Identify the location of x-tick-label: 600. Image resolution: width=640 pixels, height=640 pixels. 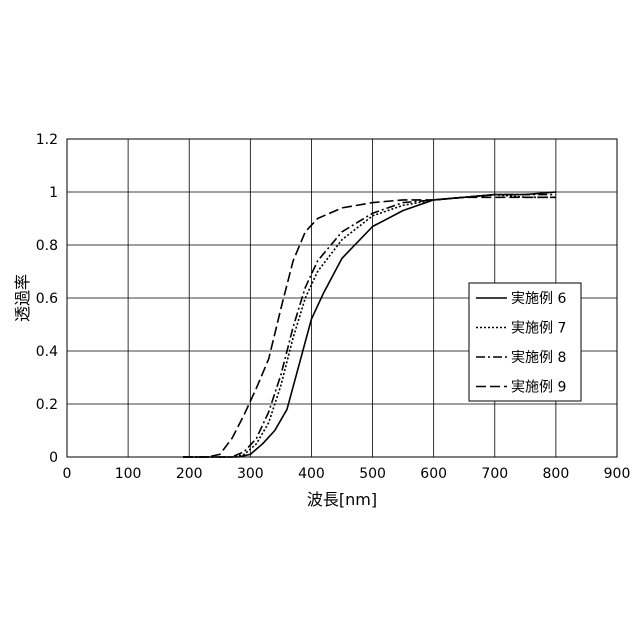
(433, 474).